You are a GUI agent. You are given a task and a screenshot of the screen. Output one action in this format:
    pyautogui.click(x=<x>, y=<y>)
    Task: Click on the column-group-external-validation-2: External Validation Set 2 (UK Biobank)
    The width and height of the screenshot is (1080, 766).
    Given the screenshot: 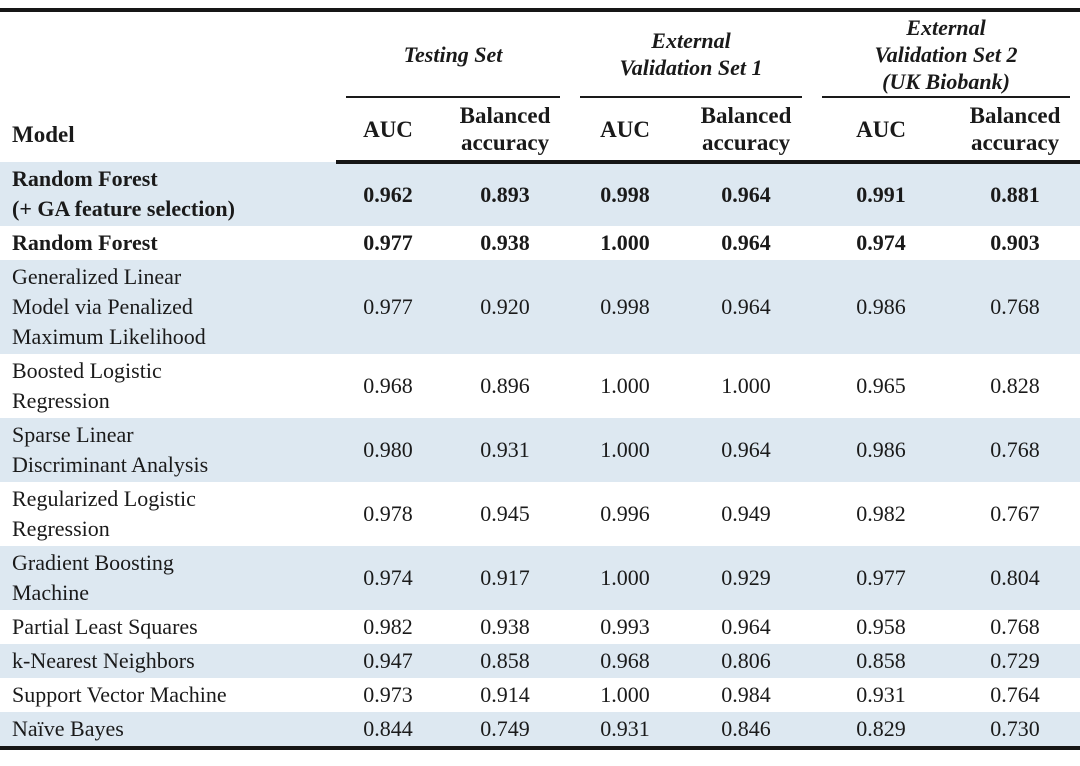 What is the action you would take?
    pyautogui.click(x=946, y=54)
    